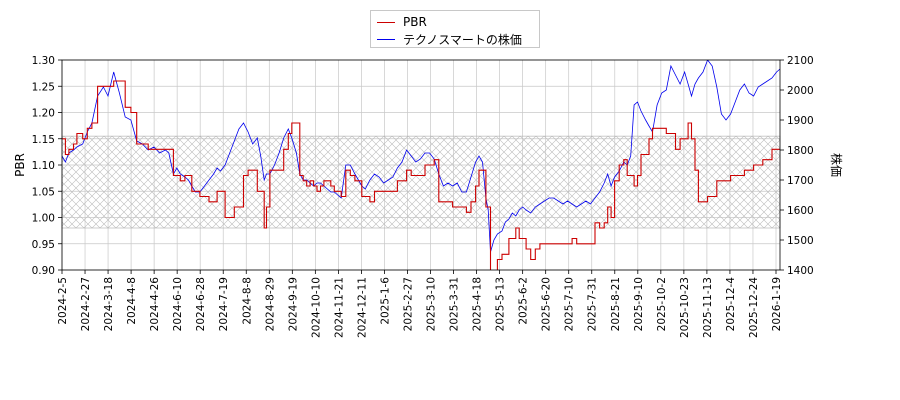 This screenshot has width=900, height=400. What do you see at coordinates (639, 304) in the screenshot?
I see `x-tick-label: 2025-9-10` at bounding box center [639, 304].